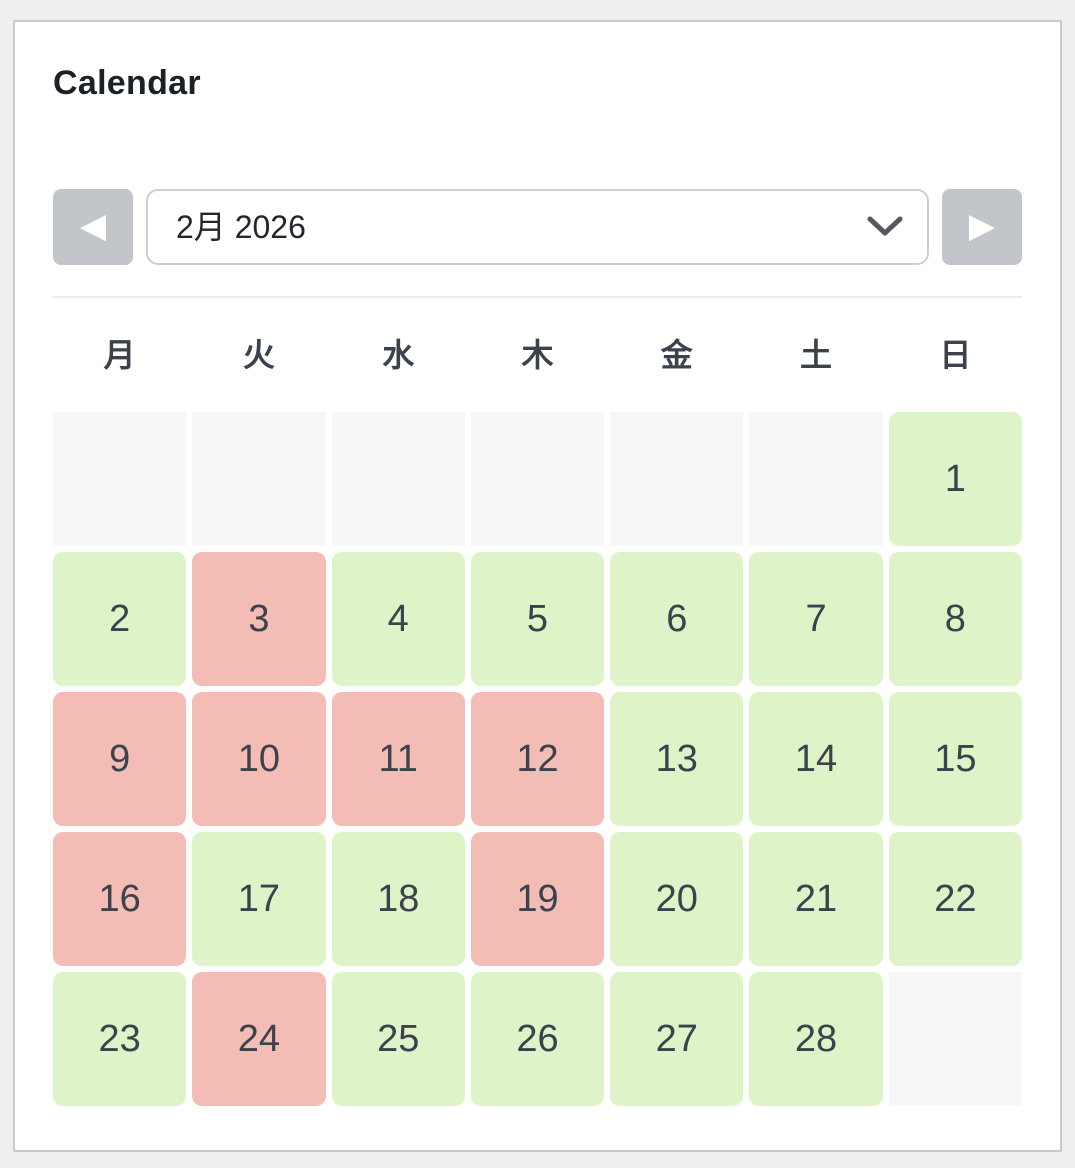  I want to click on day-cell: 20, so click(677, 899).